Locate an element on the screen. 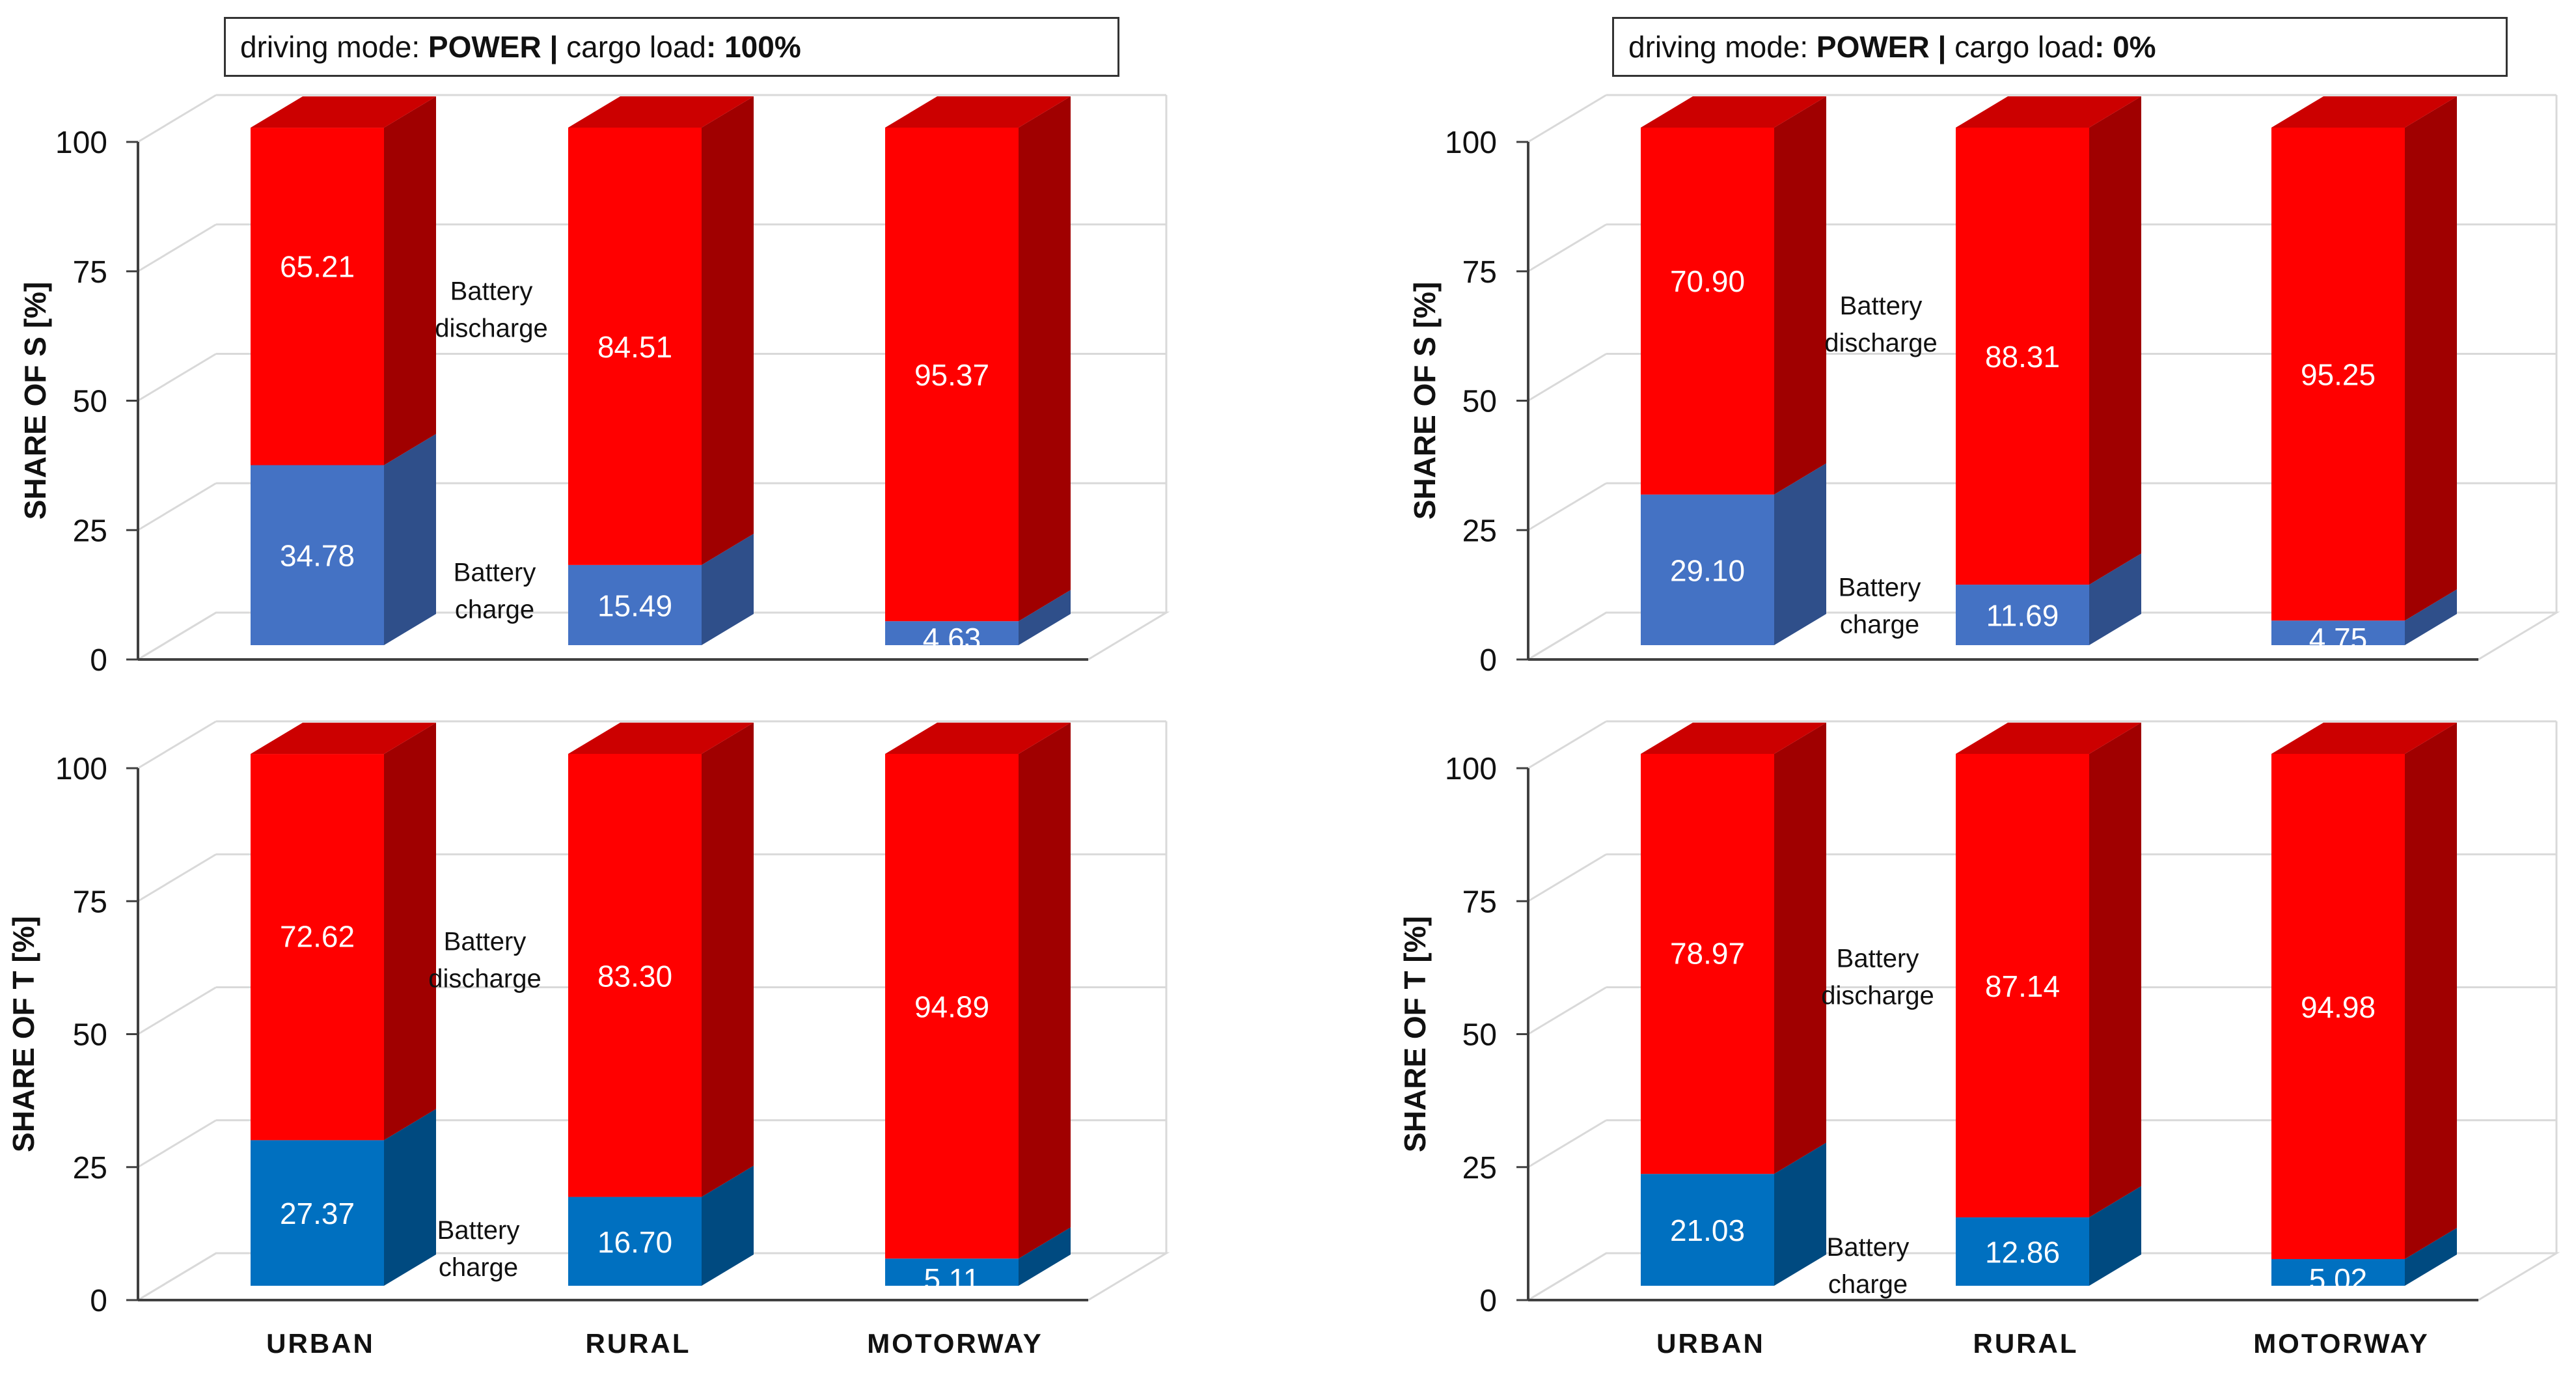 The height and width of the screenshot is (1373, 2576). x-tick-label: MOTORWAY is located at coordinates (955, 1343).